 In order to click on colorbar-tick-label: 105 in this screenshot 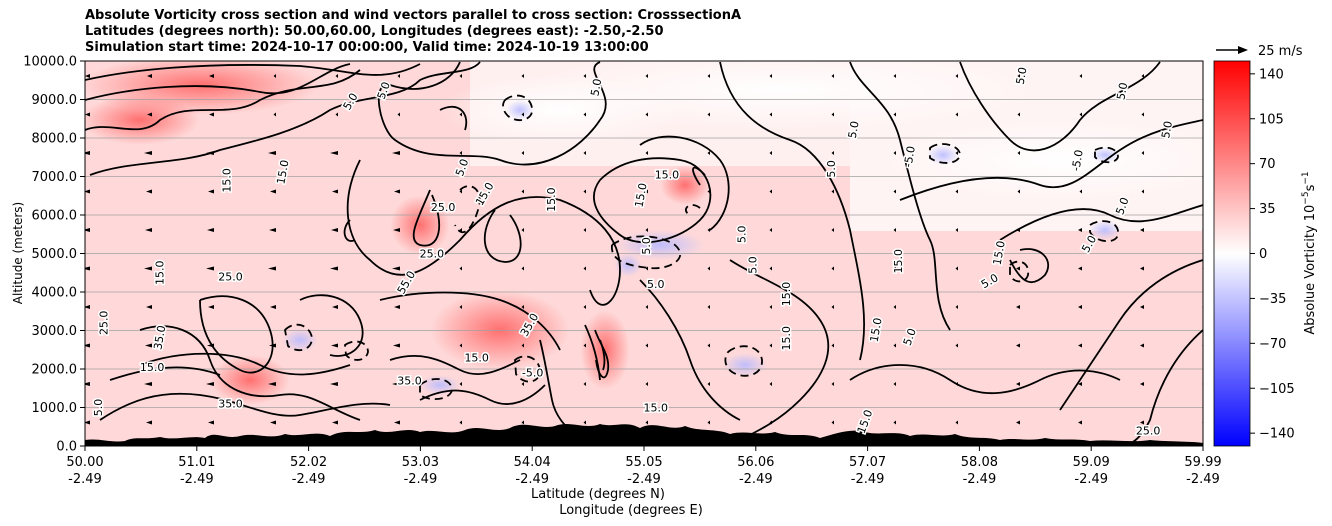, I will do `click(1271, 119)`.